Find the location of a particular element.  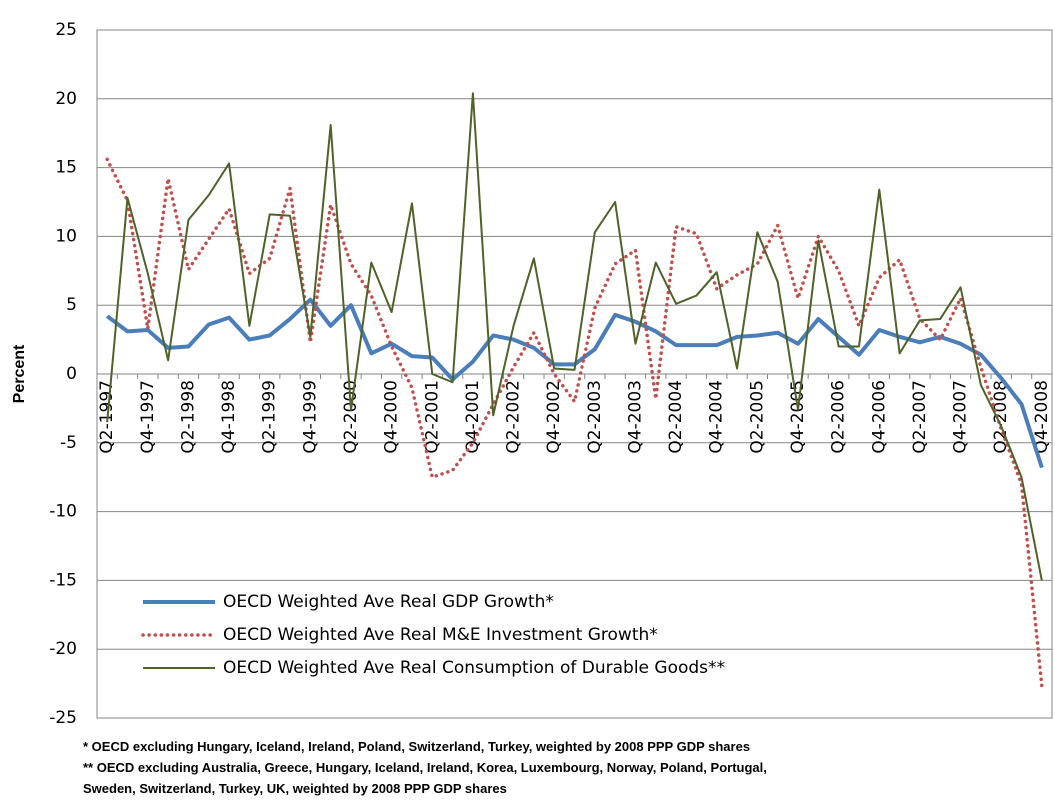

y-tick-label: -5 is located at coordinates (68, 443).